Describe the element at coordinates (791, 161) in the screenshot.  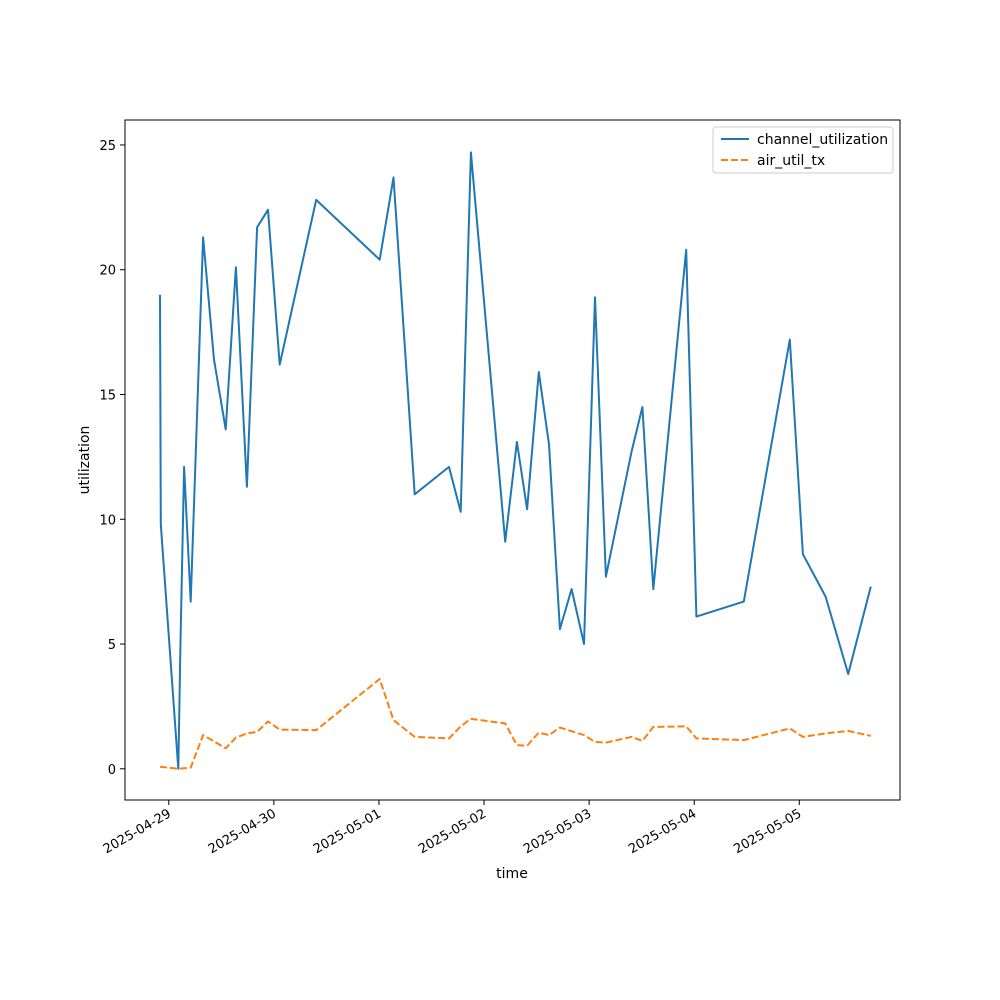
I see `legend-label: air_util_tx` at that location.